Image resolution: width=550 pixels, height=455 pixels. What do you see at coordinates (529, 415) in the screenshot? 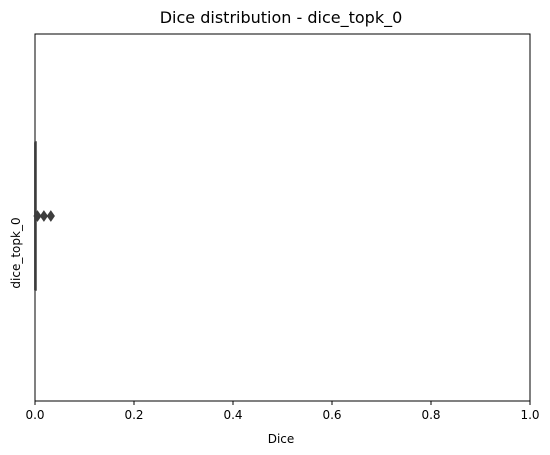
I see `x-tick-label: 1.0` at bounding box center [529, 415].